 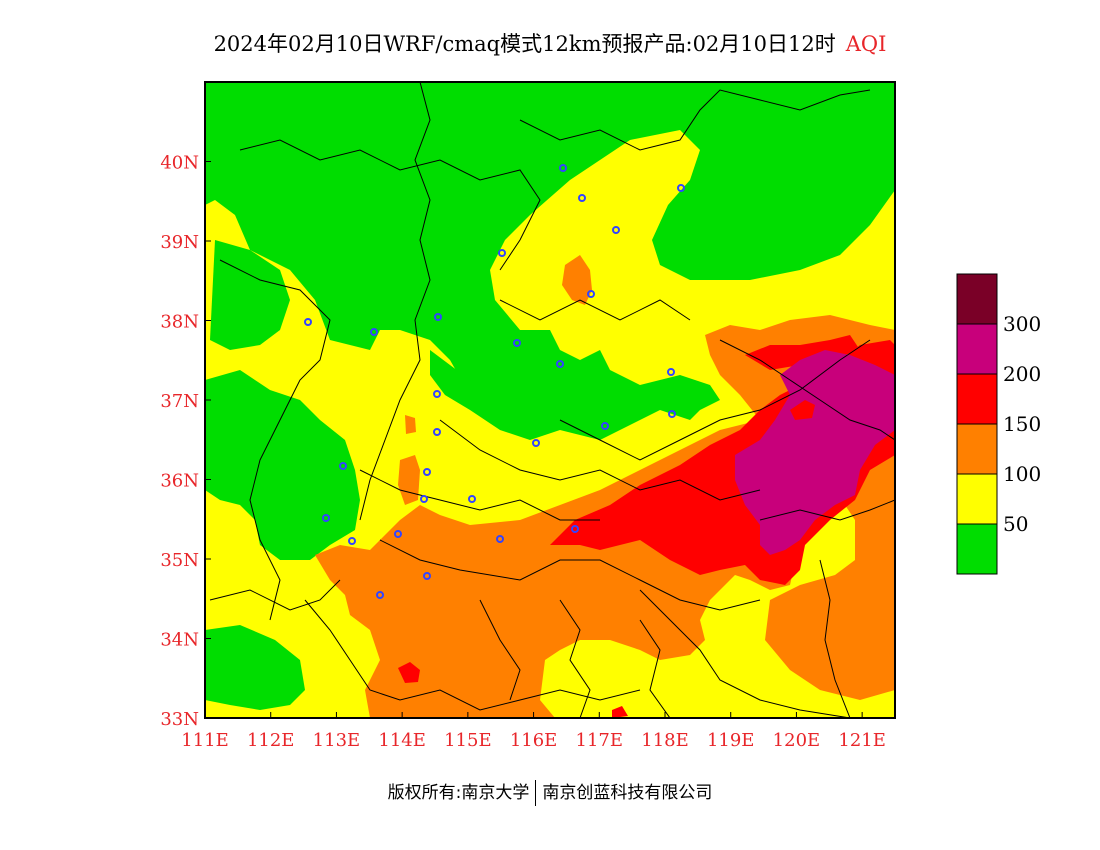 I want to click on footer-separator, so click(x=536, y=793).